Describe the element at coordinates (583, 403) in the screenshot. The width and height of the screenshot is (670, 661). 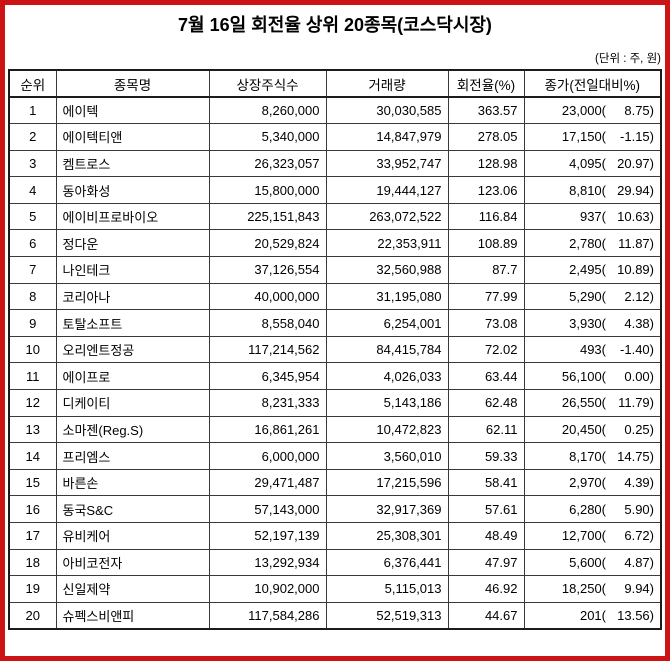
I see `close-value: 26,550(` at that location.